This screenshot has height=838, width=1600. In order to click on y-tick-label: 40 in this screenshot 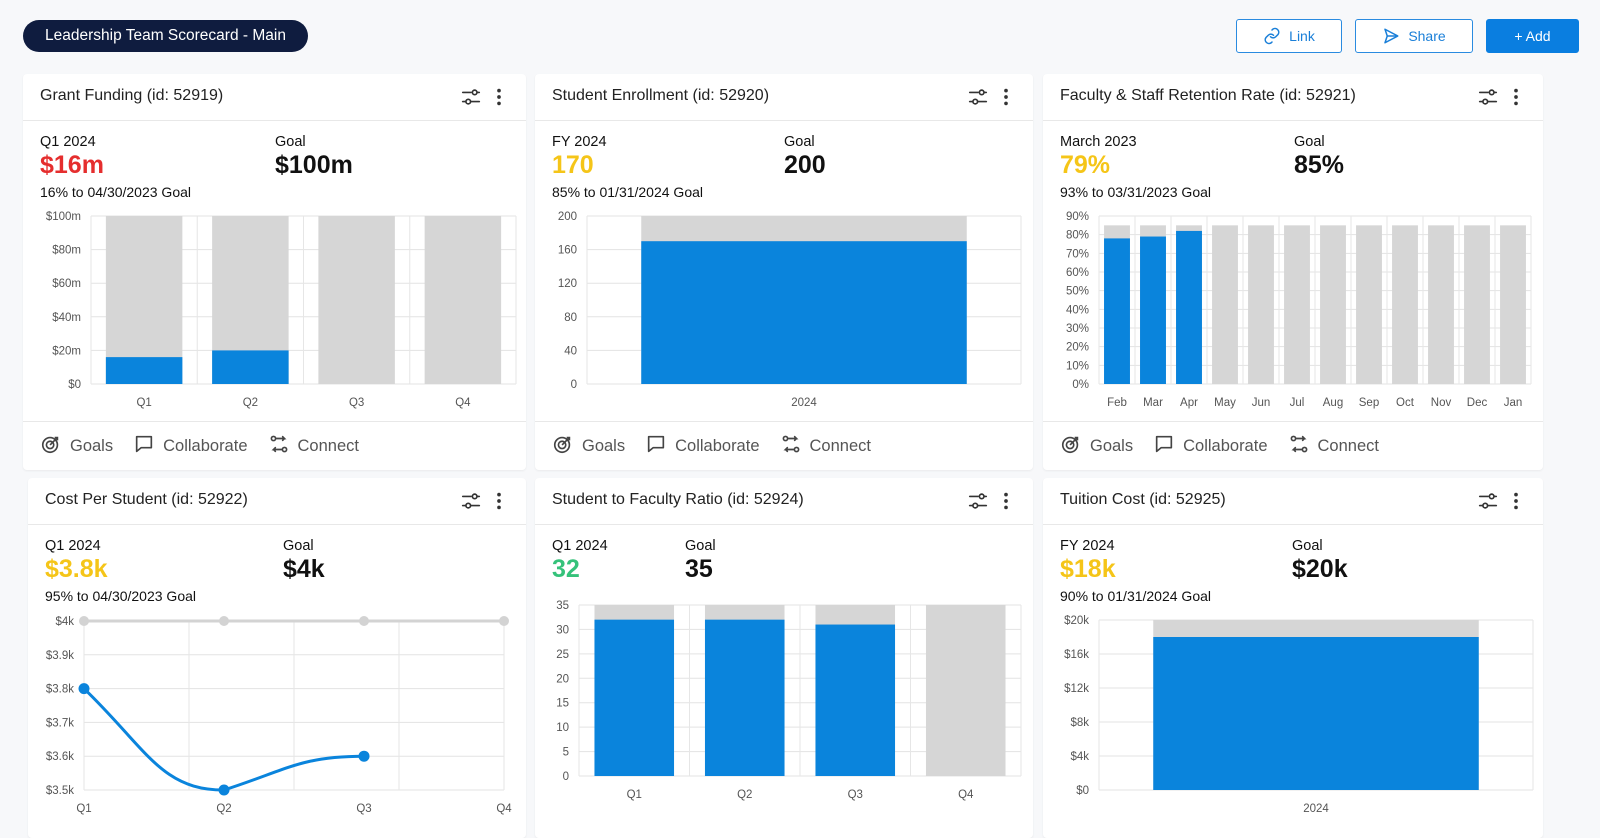, I will do `click(570, 351)`.